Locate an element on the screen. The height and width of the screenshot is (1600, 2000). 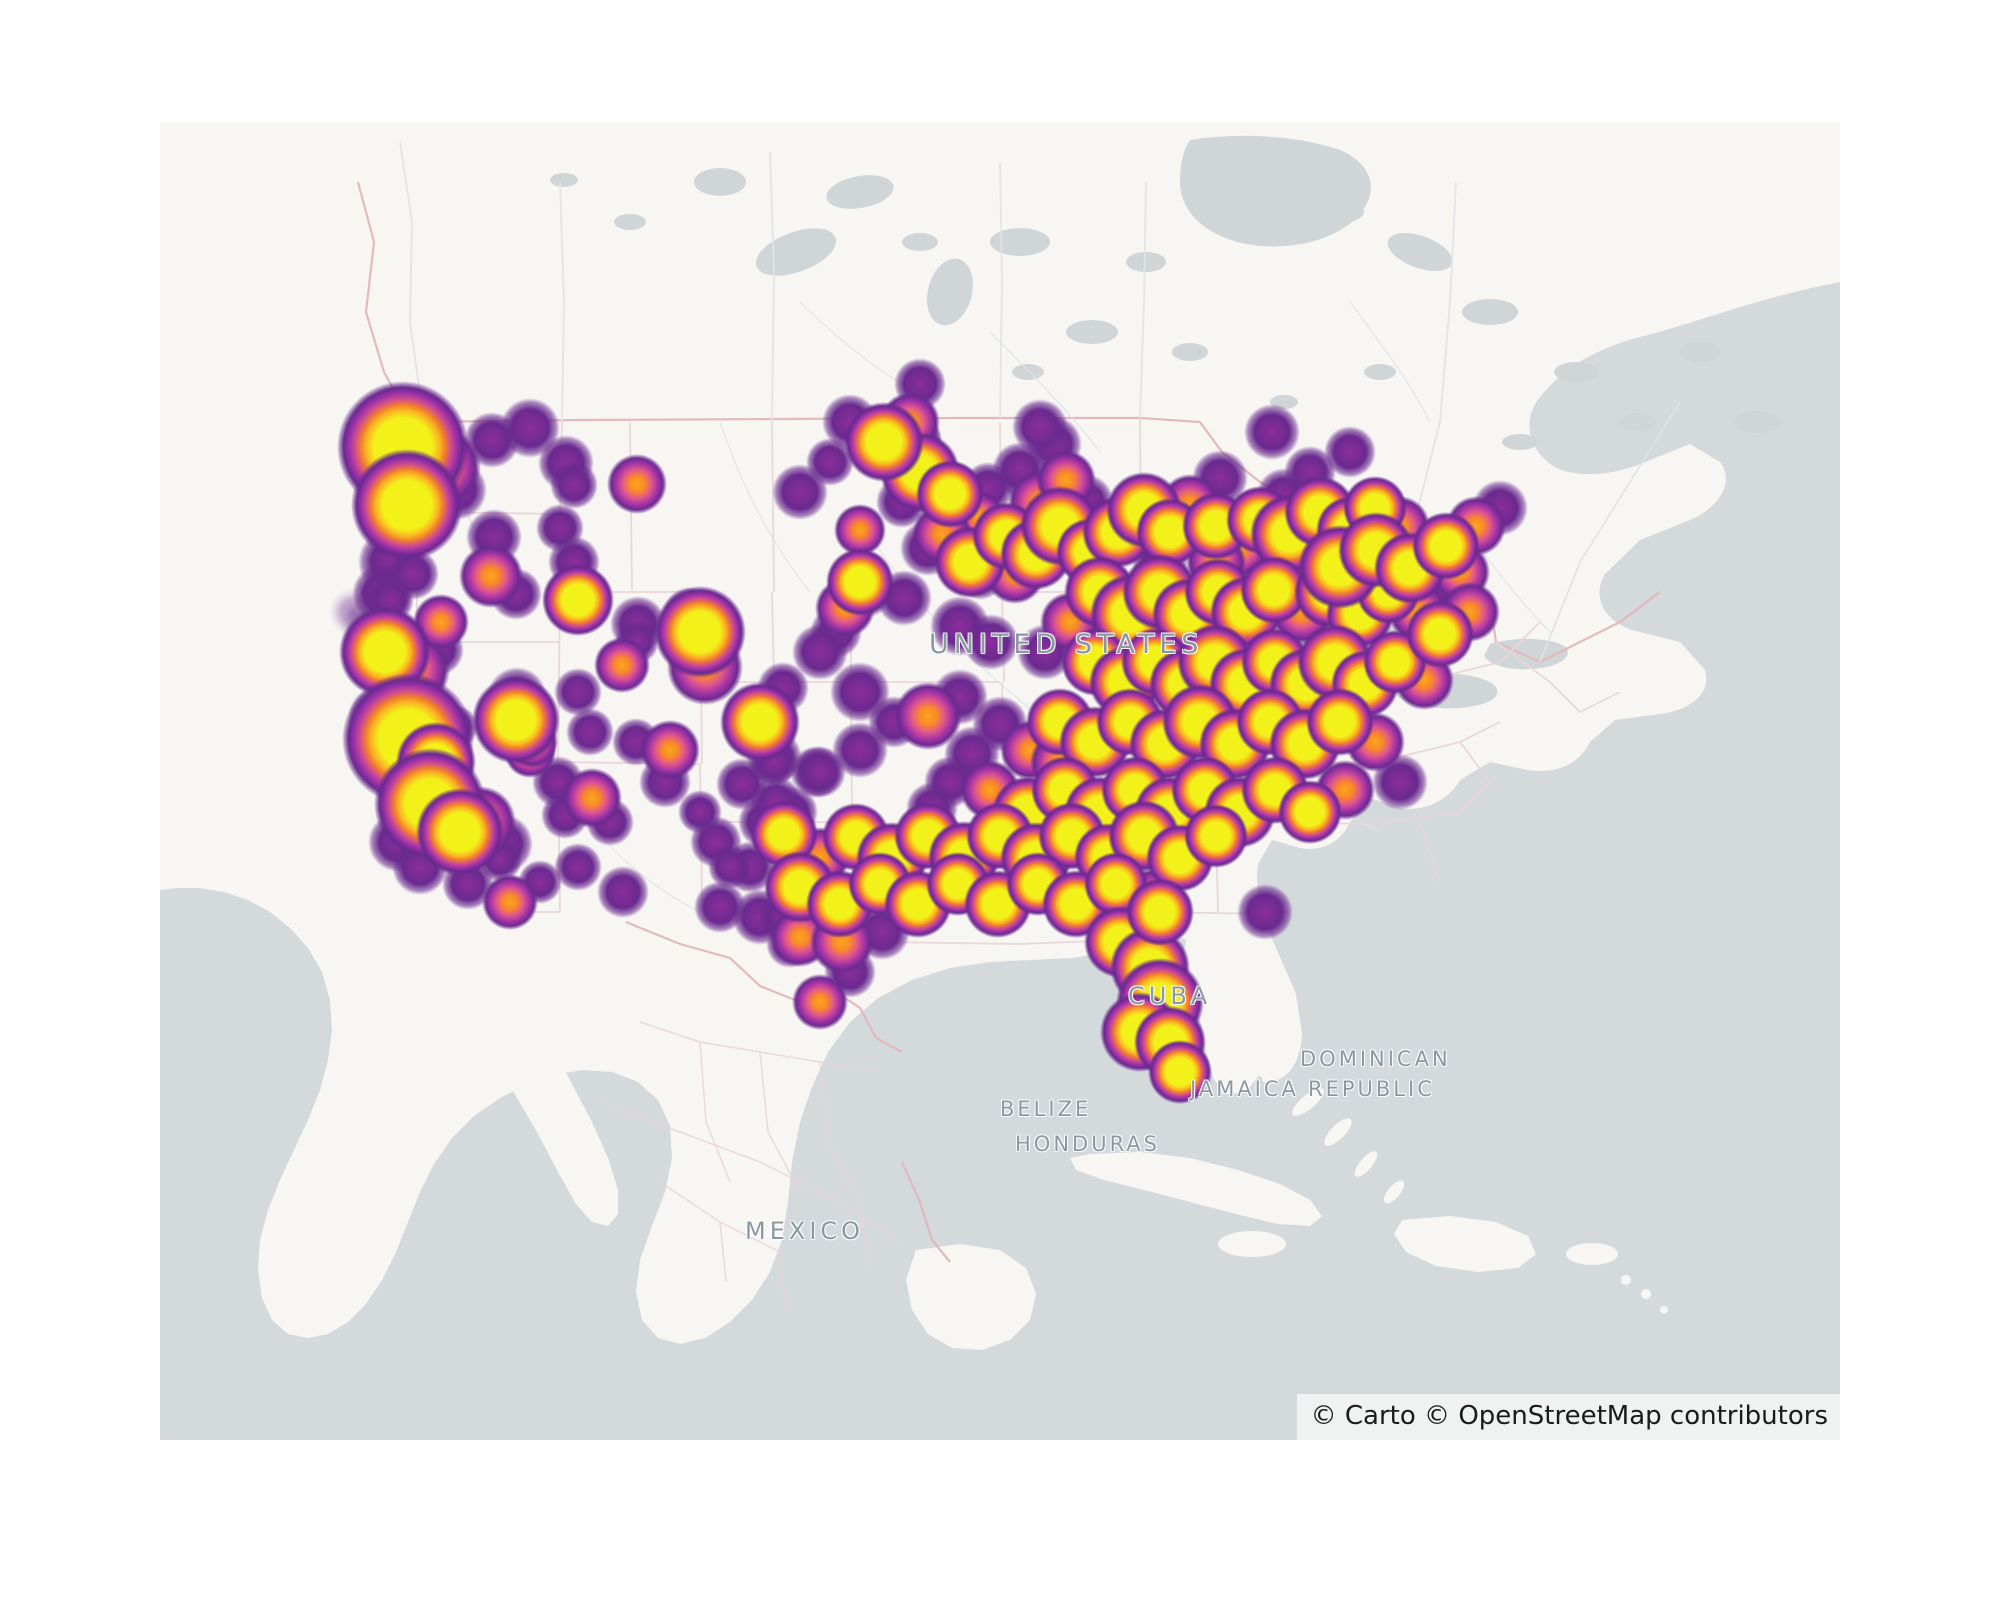
land-baja-california is located at coordinates (537, 1094).